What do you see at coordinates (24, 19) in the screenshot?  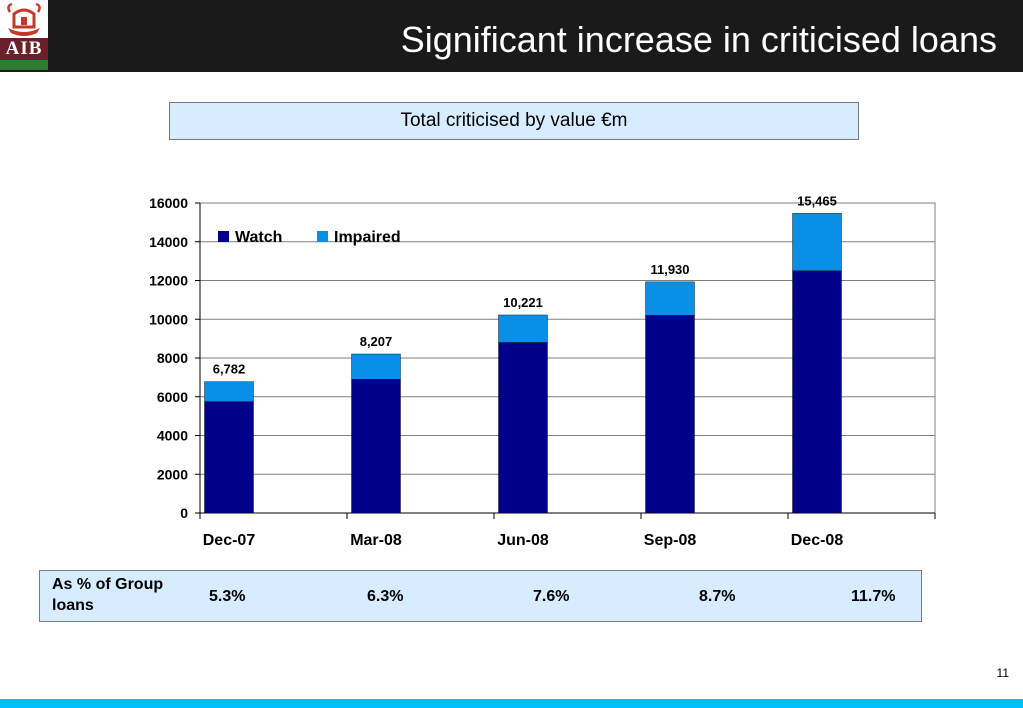 I see `ark-emblem-icon` at bounding box center [24, 19].